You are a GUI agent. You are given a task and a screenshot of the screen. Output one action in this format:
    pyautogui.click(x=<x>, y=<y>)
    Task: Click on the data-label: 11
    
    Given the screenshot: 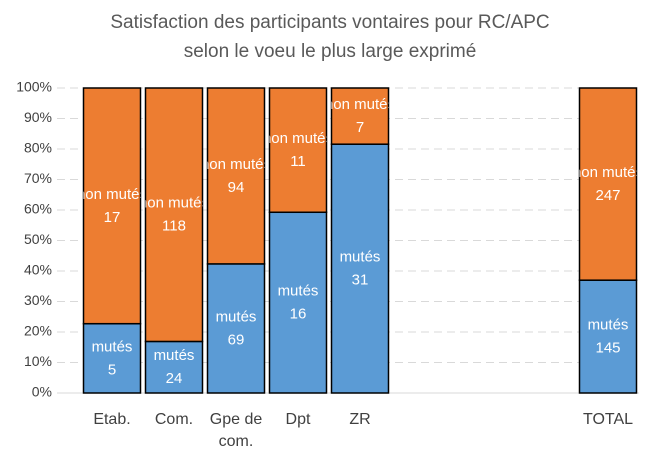 What is the action you would take?
    pyautogui.click(x=298, y=161)
    